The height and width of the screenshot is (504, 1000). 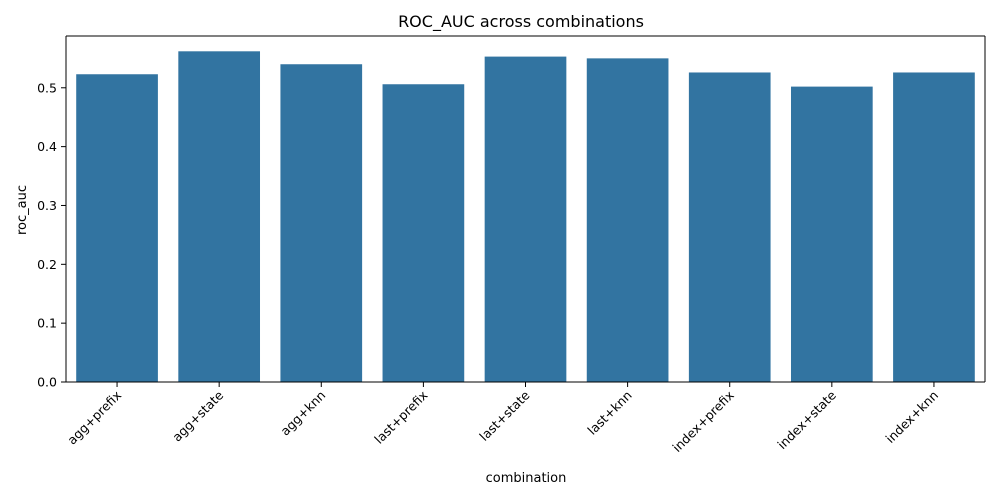 I want to click on bar-agg-knn, so click(x=321, y=223).